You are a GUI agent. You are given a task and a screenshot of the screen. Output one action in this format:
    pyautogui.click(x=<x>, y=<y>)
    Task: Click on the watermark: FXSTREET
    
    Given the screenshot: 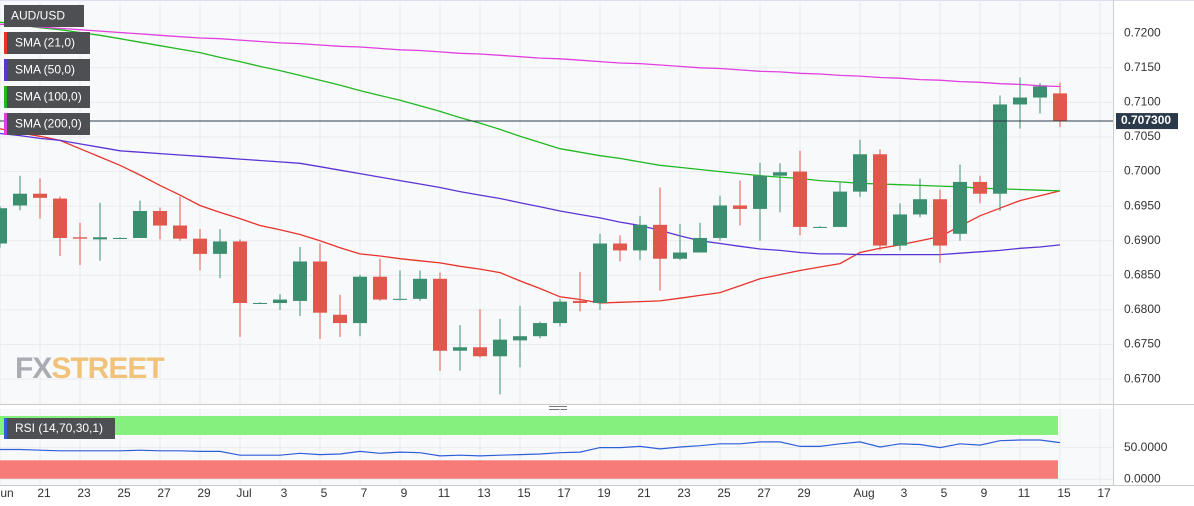 What is the action you would take?
    pyautogui.click(x=89, y=368)
    